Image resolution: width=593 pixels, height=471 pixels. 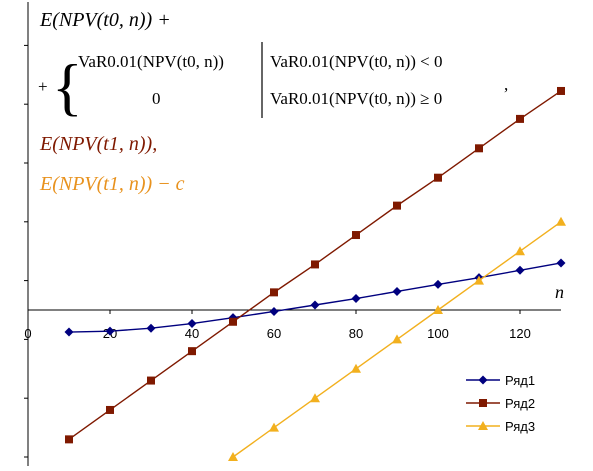 What do you see at coordinates (356, 333) in the screenshot?
I see `x-tick-label: 80` at bounding box center [356, 333].